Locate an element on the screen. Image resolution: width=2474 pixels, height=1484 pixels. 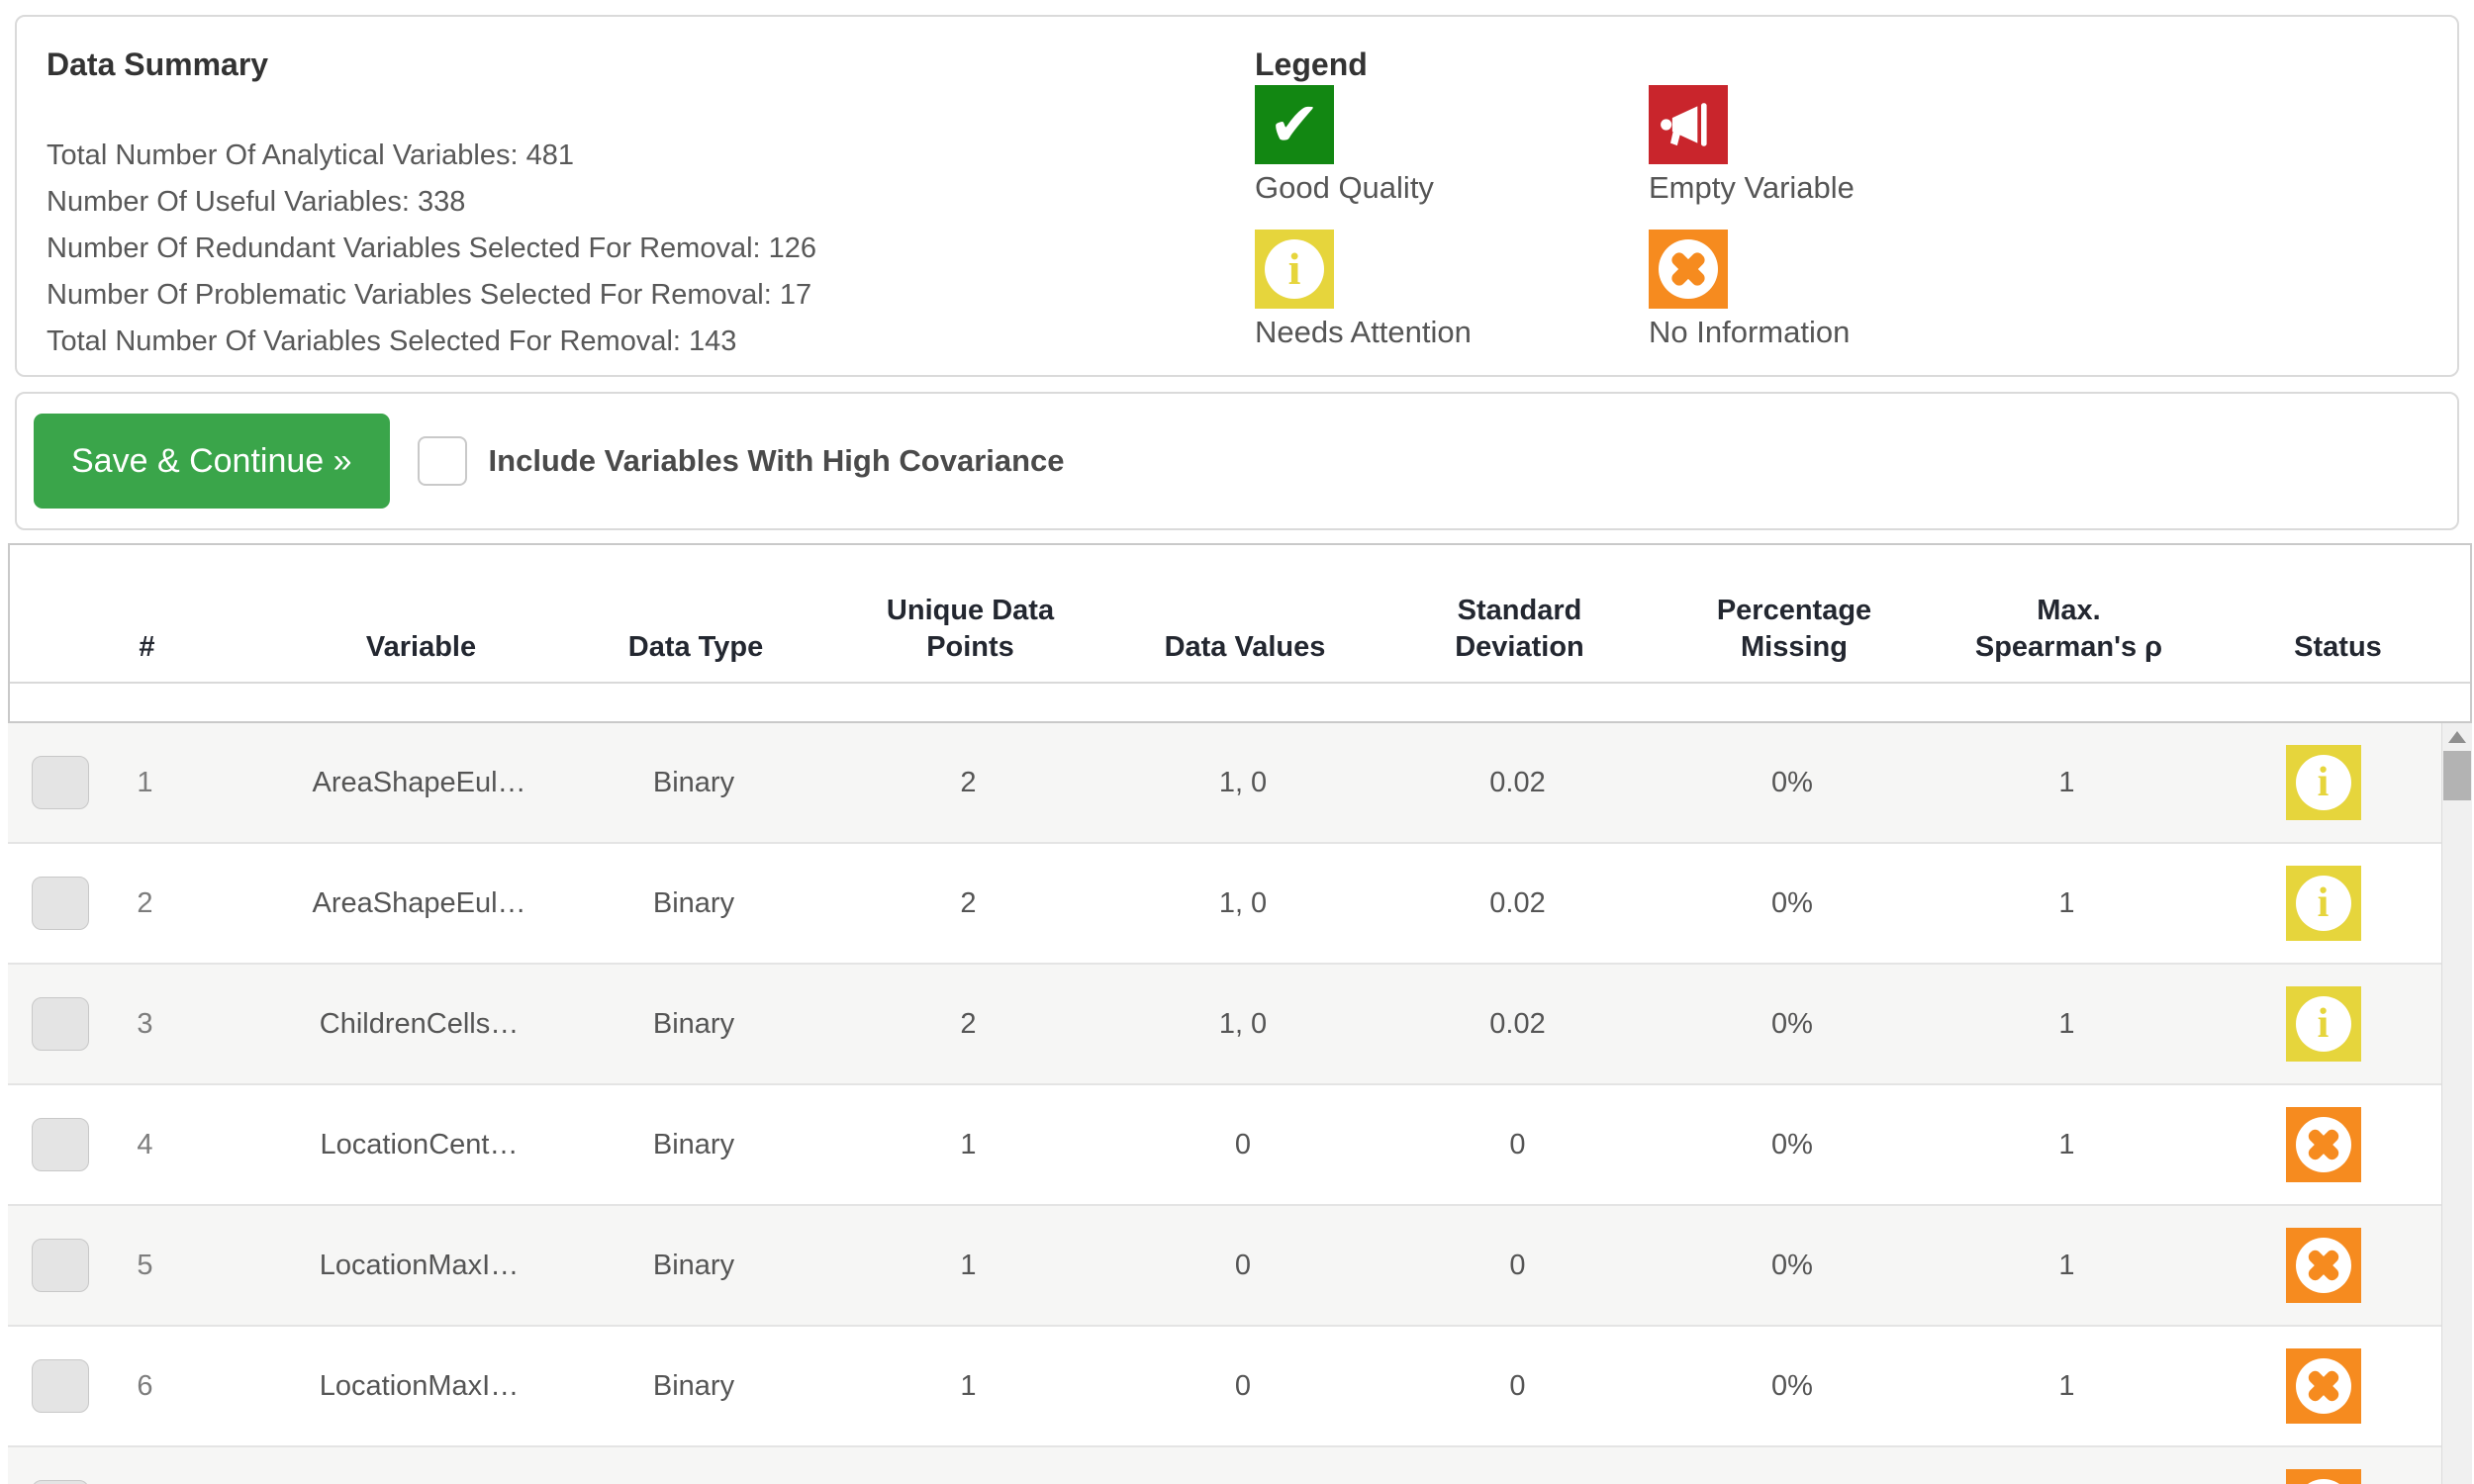
scroll-up-icon is located at coordinates (2457, 737).